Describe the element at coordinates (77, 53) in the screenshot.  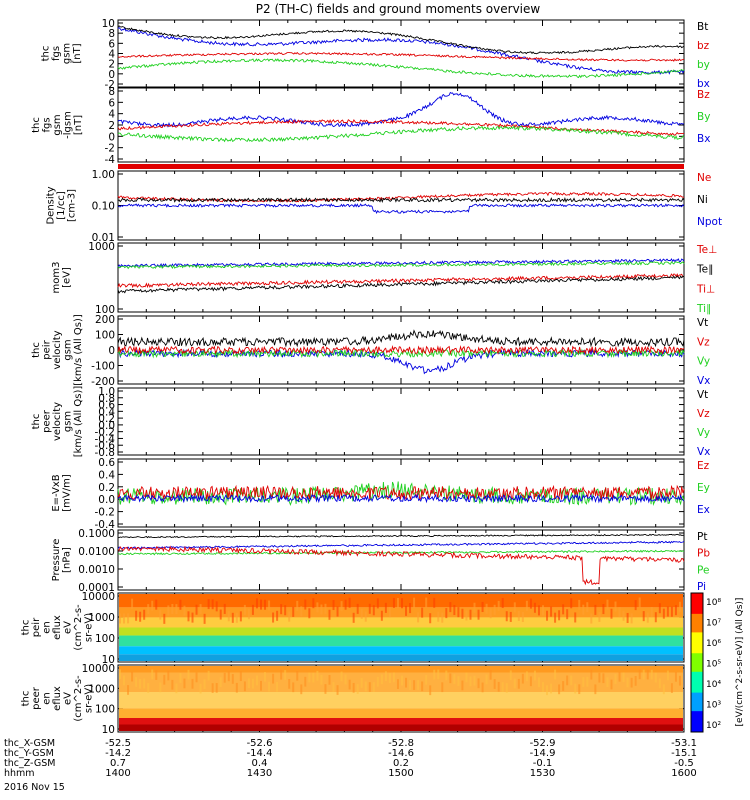
I see `ylabel-line: [nT]` at that location.